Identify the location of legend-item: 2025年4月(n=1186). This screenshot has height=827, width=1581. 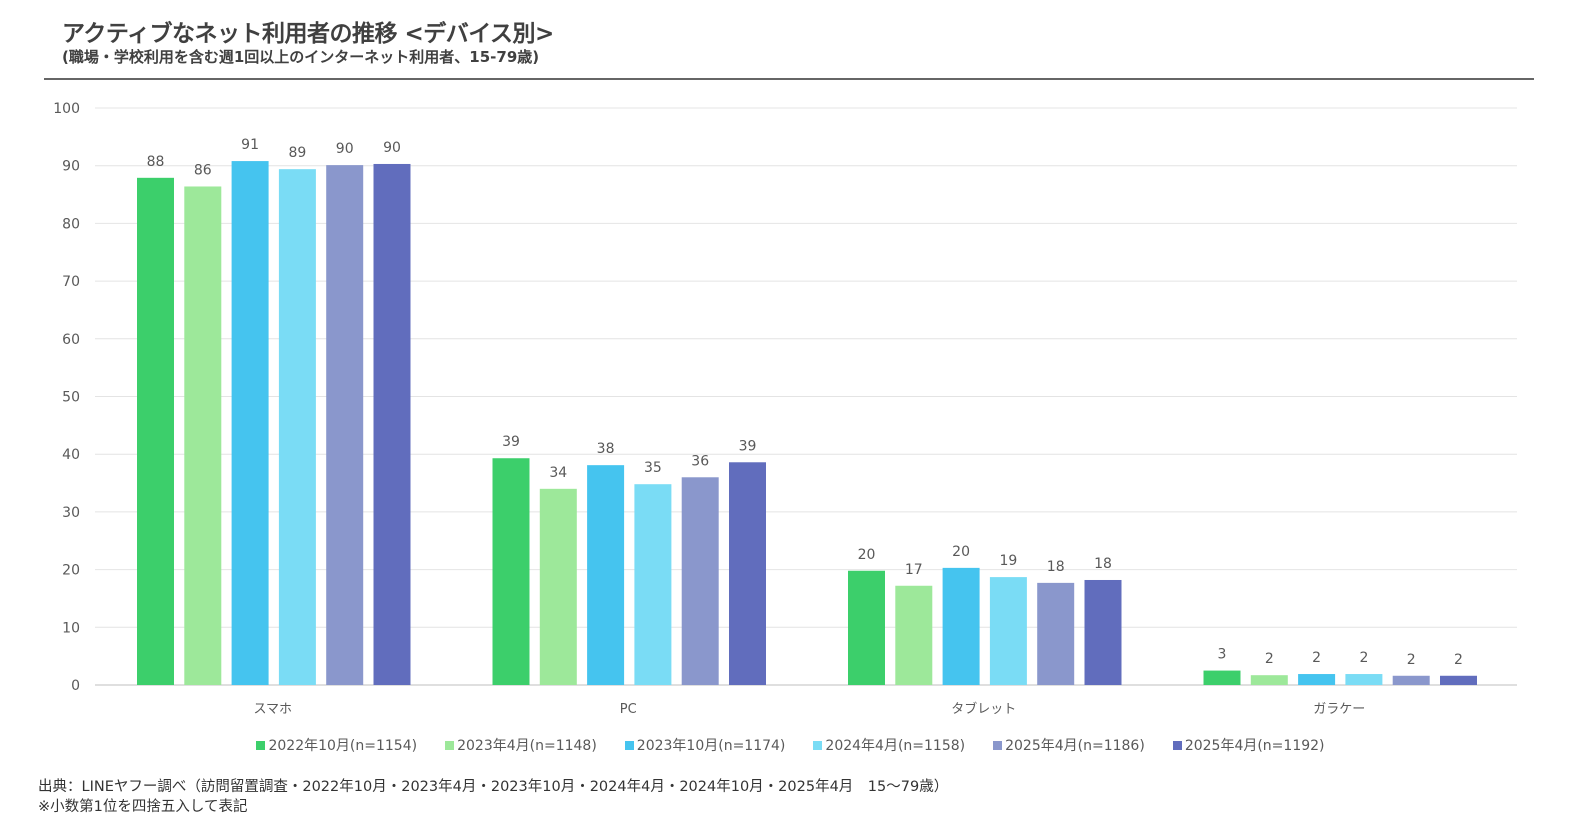
(1069, 745).